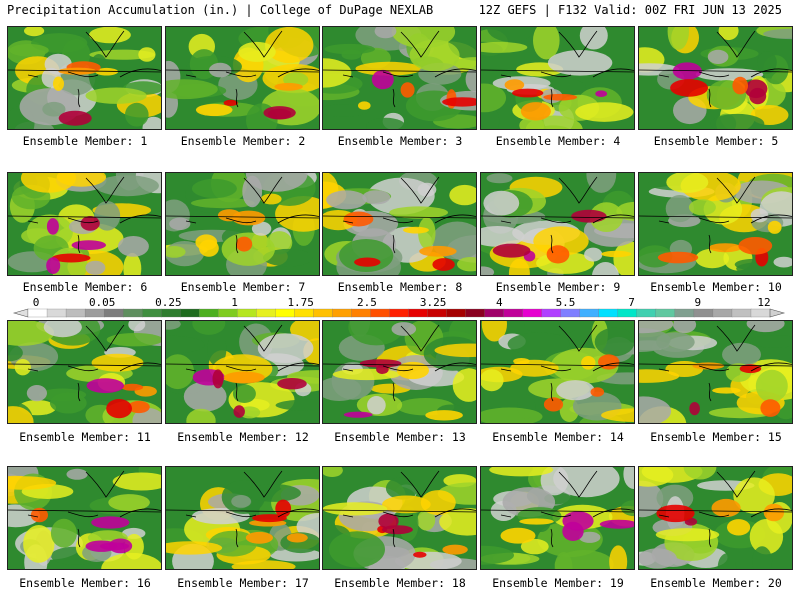 The image size is (800, 600). What do you see at coordinates (763, 302) in the screenshot?
I see `scale-tick-label: 12` at bounding box center [763, 302].